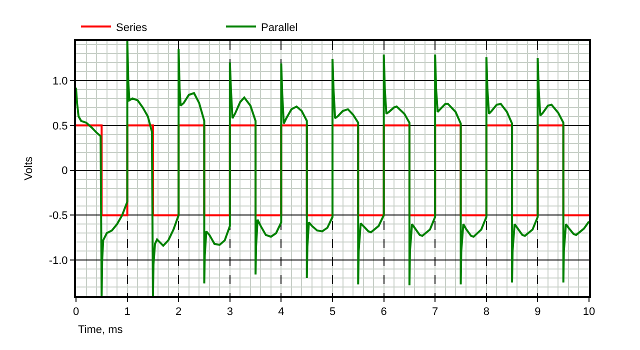  I want to click on x-tick-label: 9, so click(537, 312).